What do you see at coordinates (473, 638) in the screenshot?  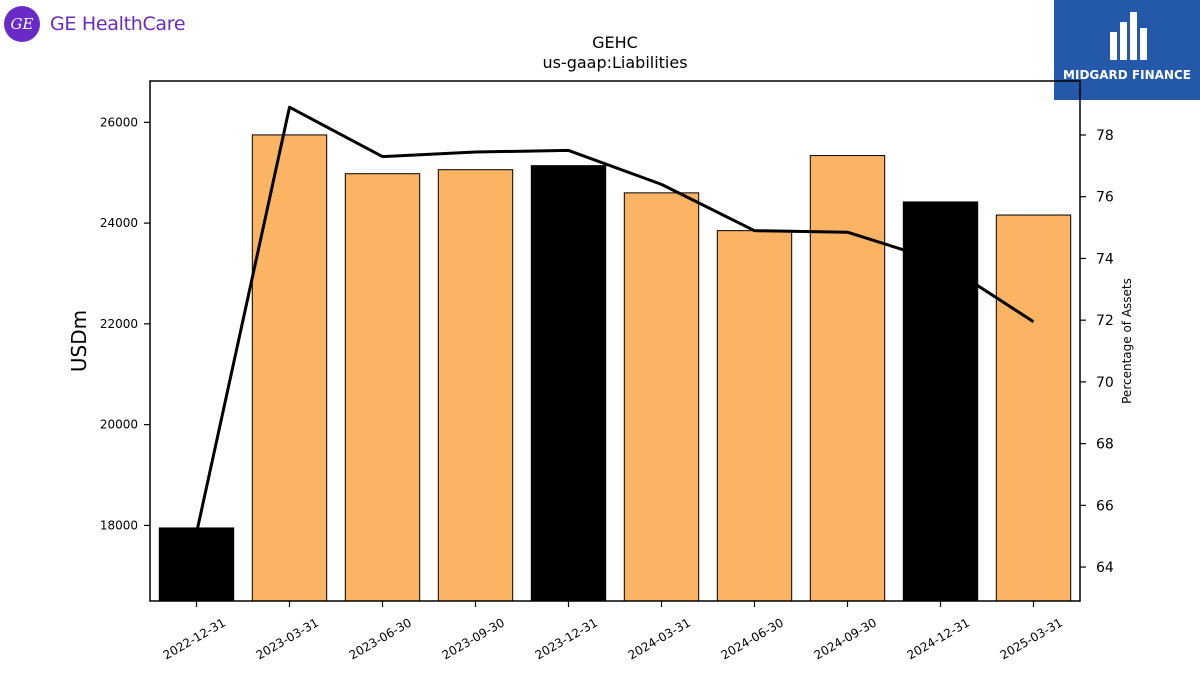 I see `x-tick-label: 2023-09-30` at bounding box center [473, 638].